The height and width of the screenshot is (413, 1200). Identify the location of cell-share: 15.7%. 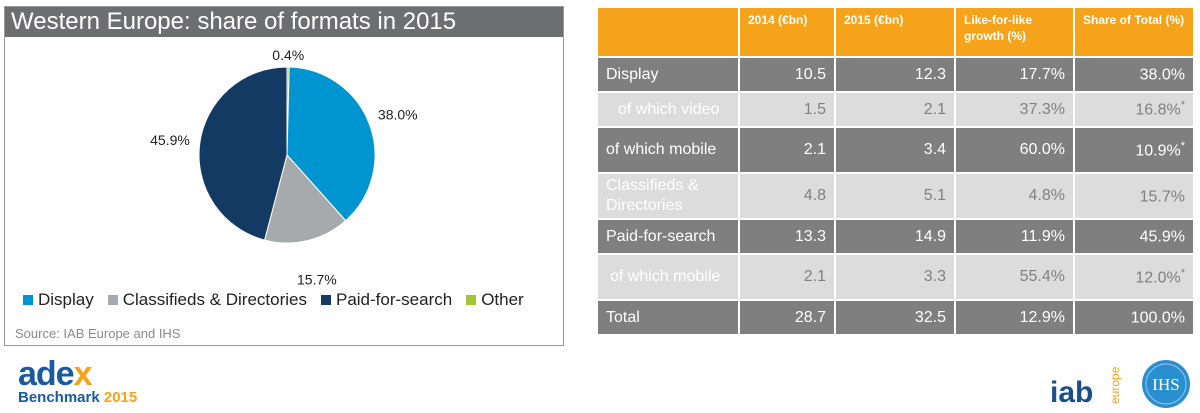
(1134, 196).